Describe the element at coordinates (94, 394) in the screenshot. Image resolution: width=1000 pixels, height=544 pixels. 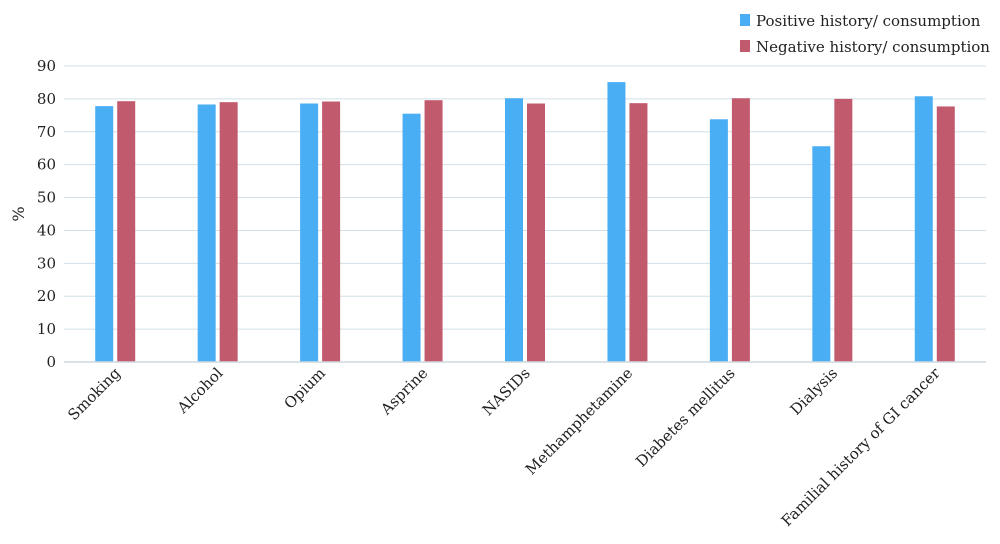
I see `x-tick-label: Smoking` at that location.